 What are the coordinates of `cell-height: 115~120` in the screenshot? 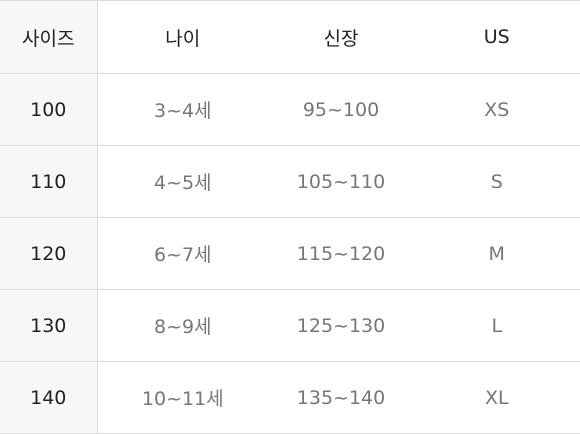 It's located at (341, 253).